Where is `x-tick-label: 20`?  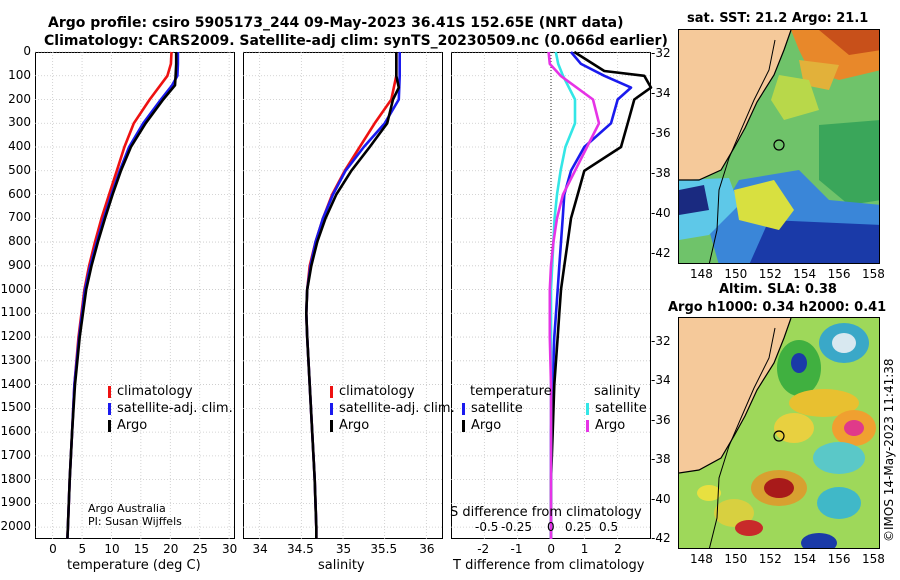
x-tick-label: 20 is located at coordinates (171, 549).